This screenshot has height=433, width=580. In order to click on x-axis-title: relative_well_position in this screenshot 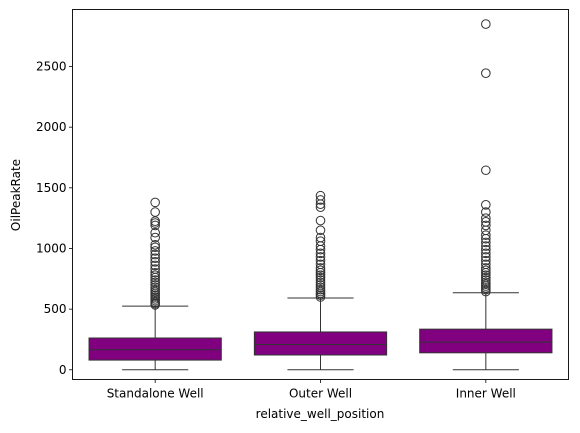, I will do `click(320, 414)`.